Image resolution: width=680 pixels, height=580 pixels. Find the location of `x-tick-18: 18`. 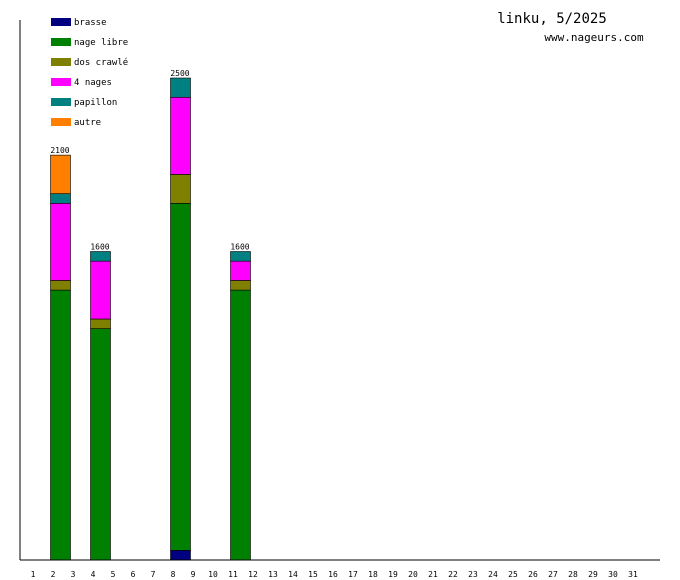

x-tick-18: 18 is located at coordinates (373, 574).